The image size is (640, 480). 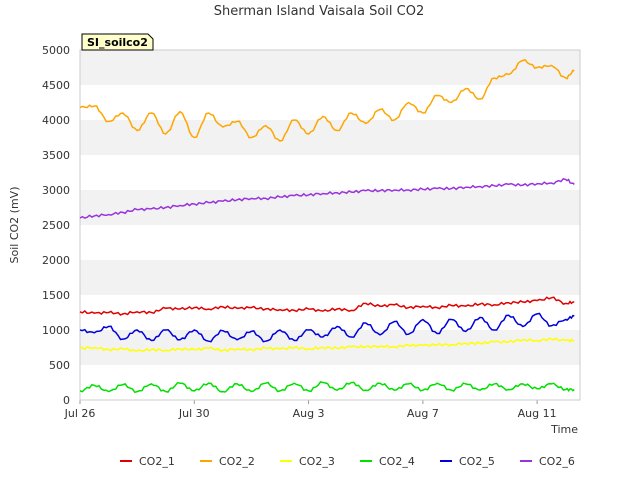 I want to click on y-tick-label: 1500, so click(x=56, y=295).